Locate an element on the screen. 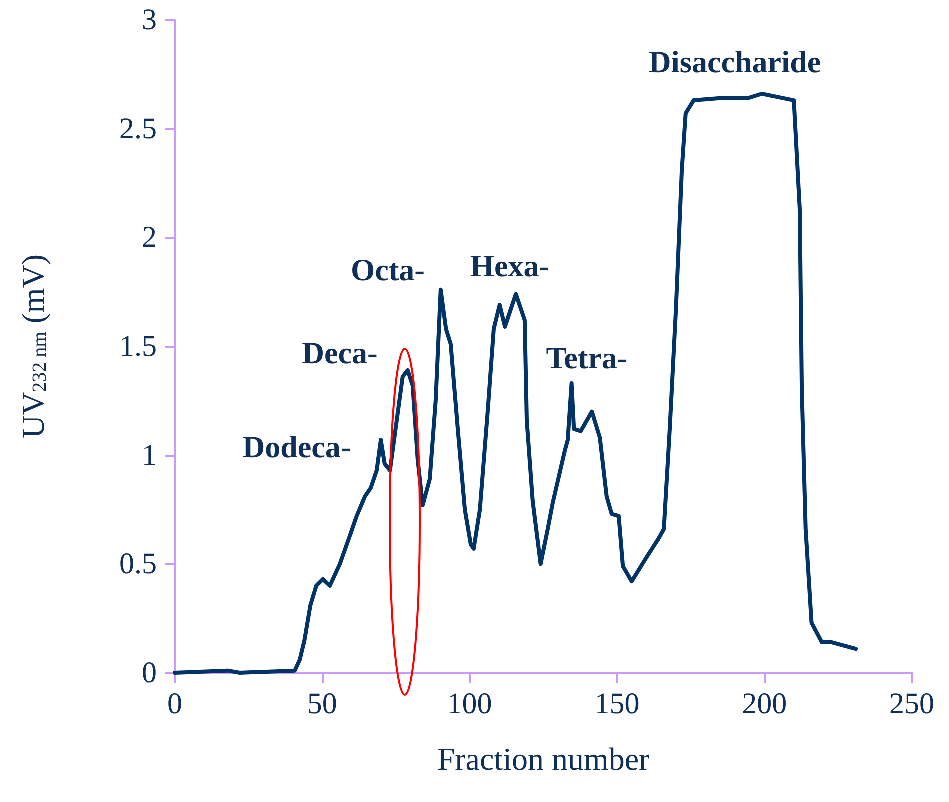  annotation: Deca- is located at coordinates (340, 353).